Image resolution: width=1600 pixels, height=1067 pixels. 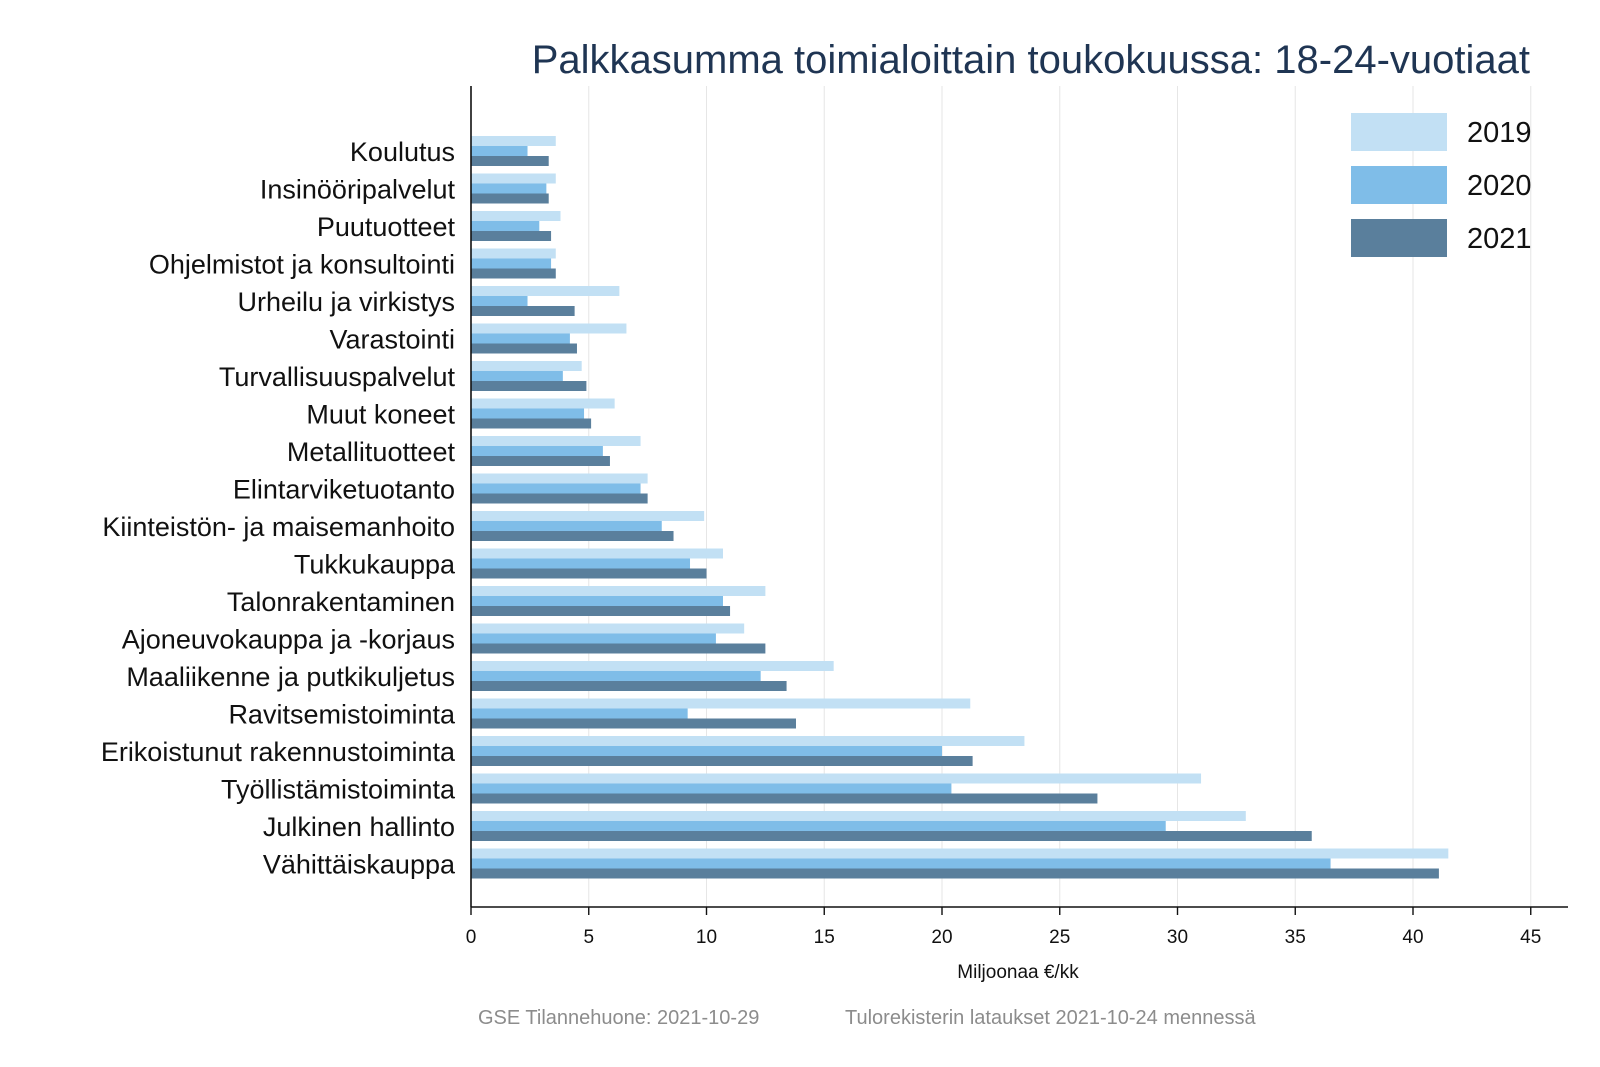 I want to click on category-label: Insinööripalvelut, so click(x=358, y=190).